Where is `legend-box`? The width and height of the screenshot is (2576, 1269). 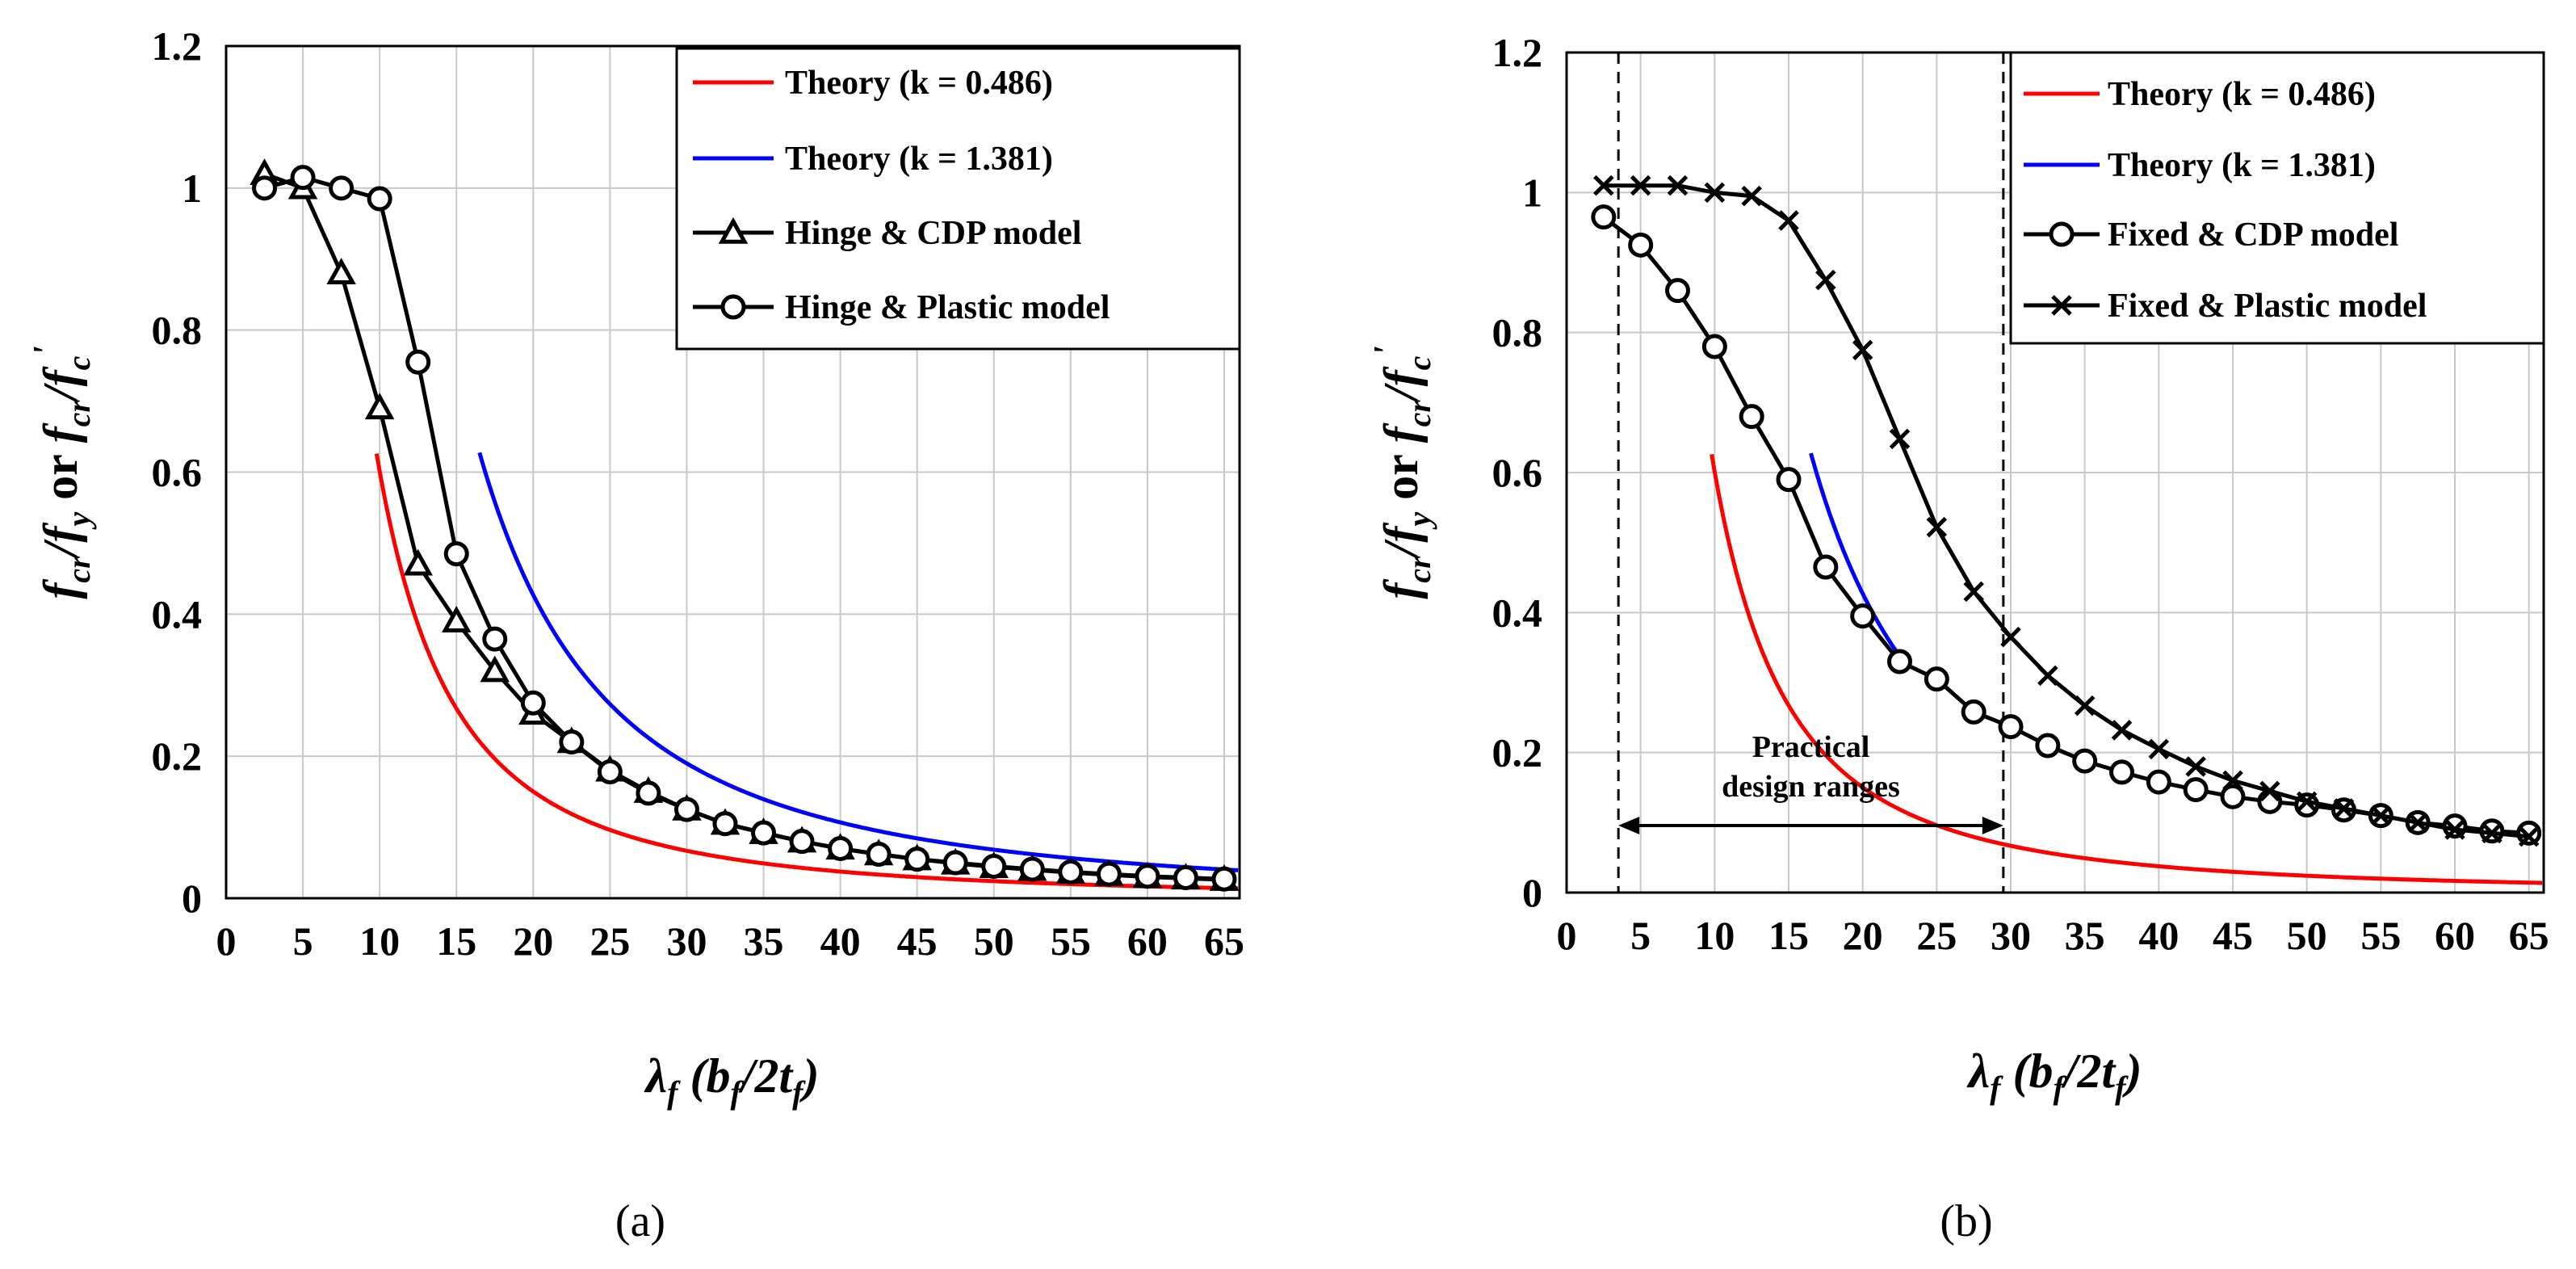
legend-box is located at coordinates (2277, 198).